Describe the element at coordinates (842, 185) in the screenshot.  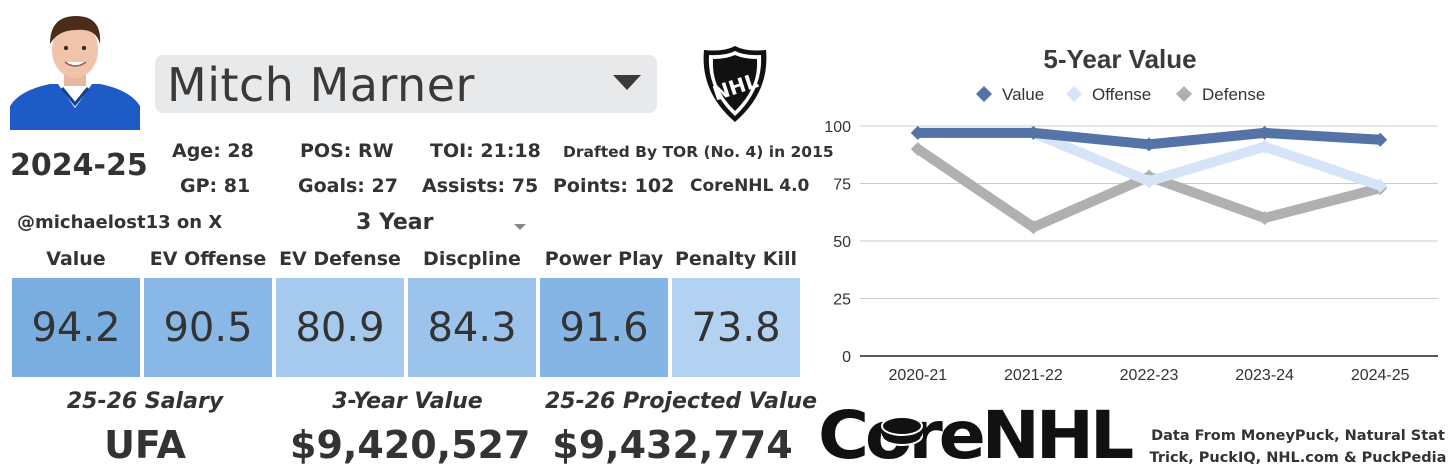
I see `y-tick-label: 75` at that location.